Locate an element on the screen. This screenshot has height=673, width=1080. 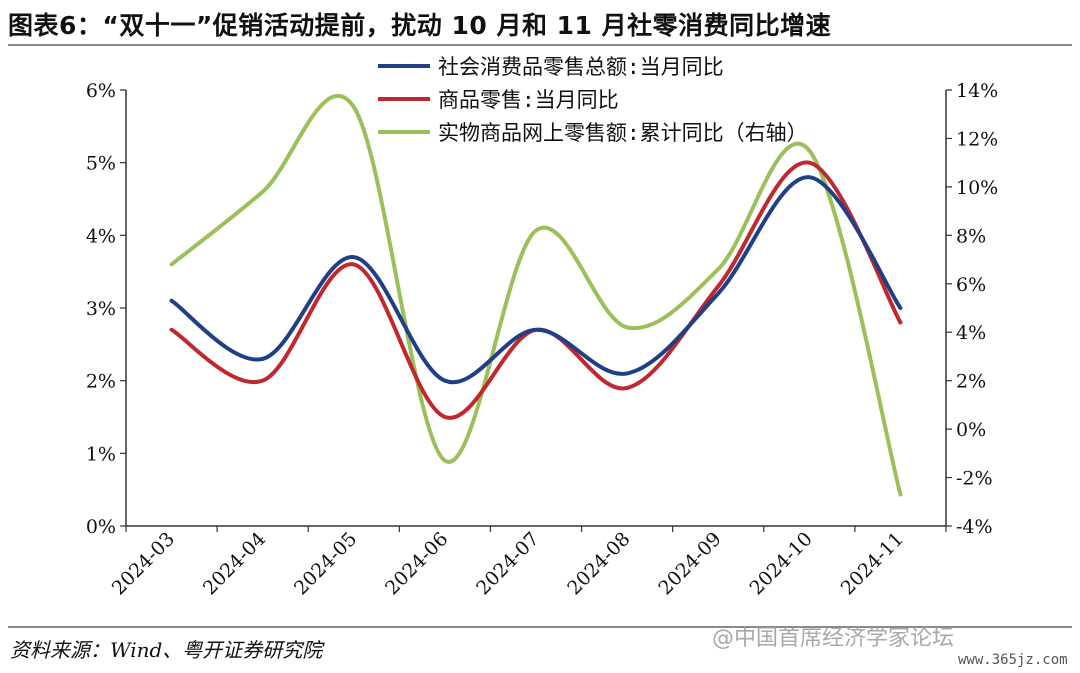
left-tick-label: 4% is located at coordinates (101, 236).